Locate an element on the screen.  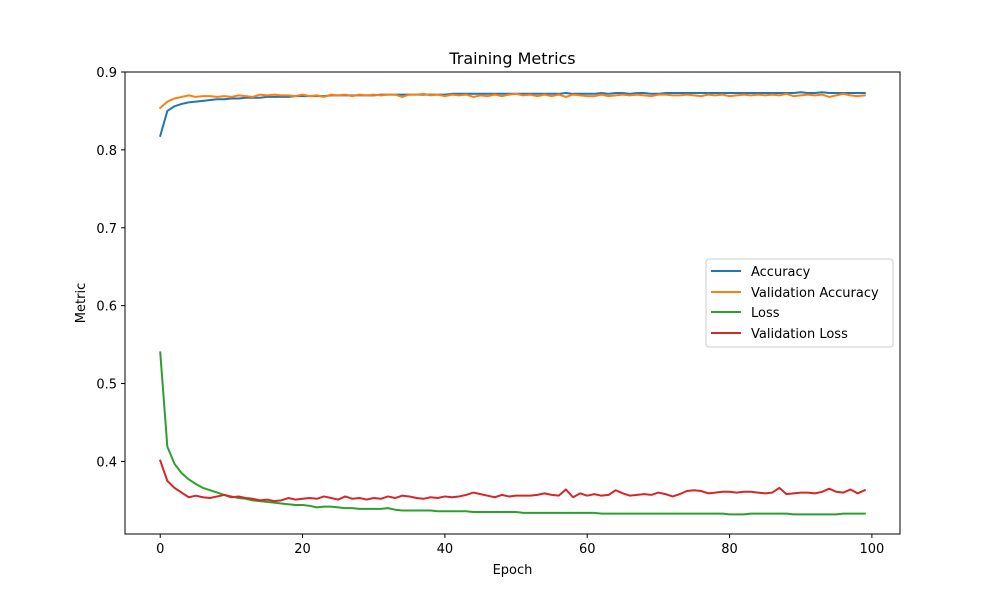
legend-label-validation-loss: Validation Loss is located at coordinates (799, 334).